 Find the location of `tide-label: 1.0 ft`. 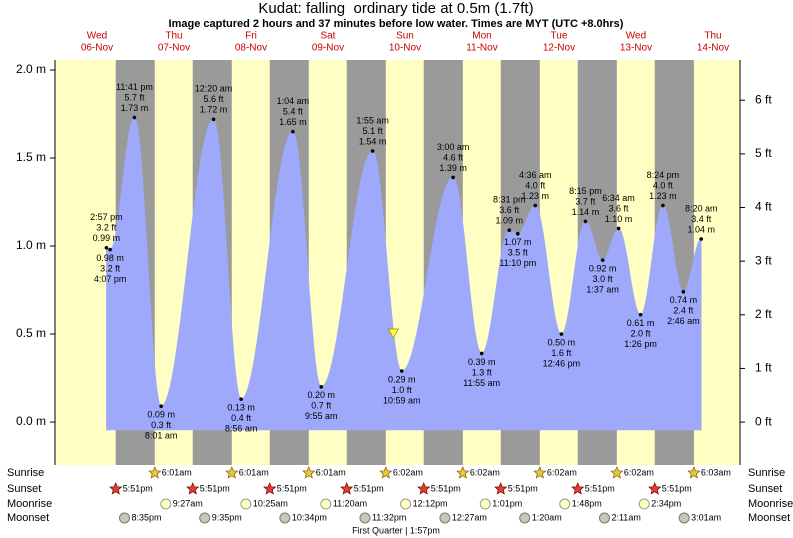

tide-label: 1.0 ft is located at coordinates (402, 390).